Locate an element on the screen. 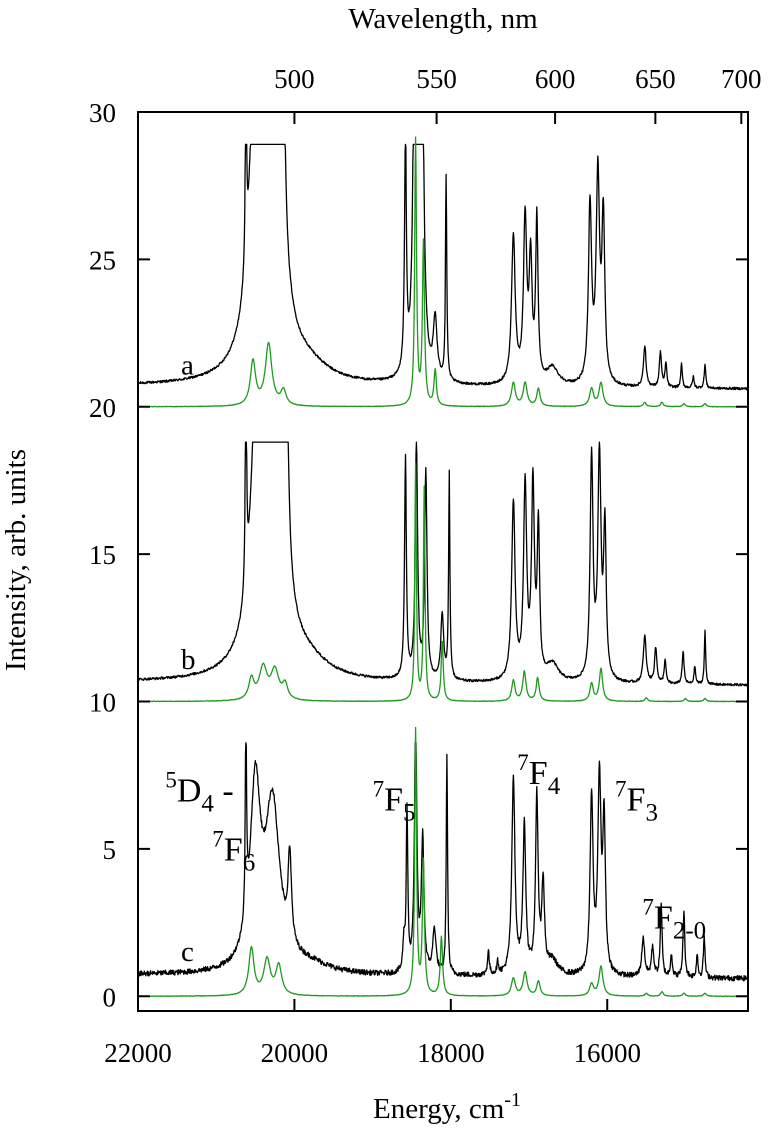 The image size is (768, 1129). transition-label-3: 7F4 is located at coordinates (538, 775).